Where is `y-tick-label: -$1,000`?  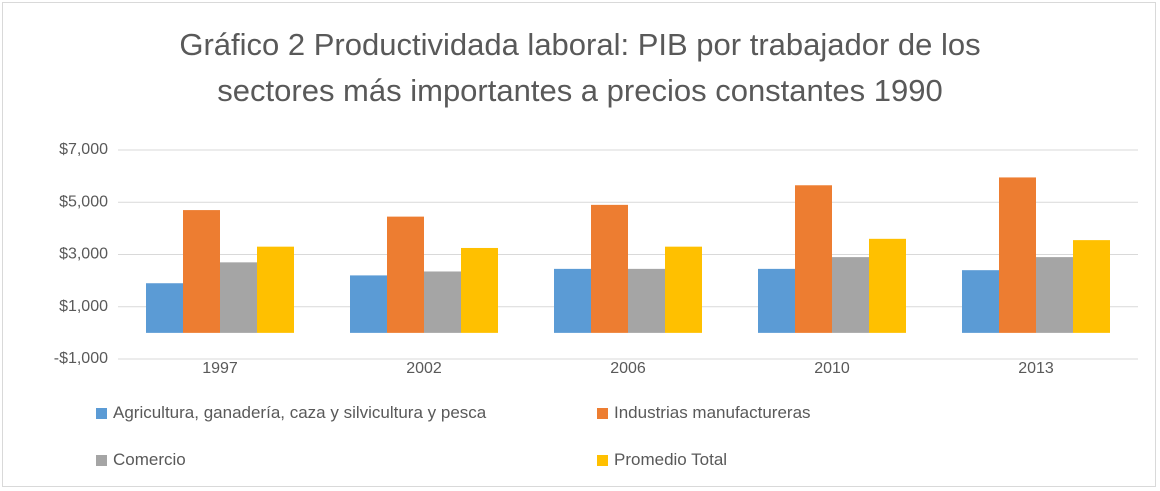
y-tick-label: -$1,000 is located at coordinates (81, 358).